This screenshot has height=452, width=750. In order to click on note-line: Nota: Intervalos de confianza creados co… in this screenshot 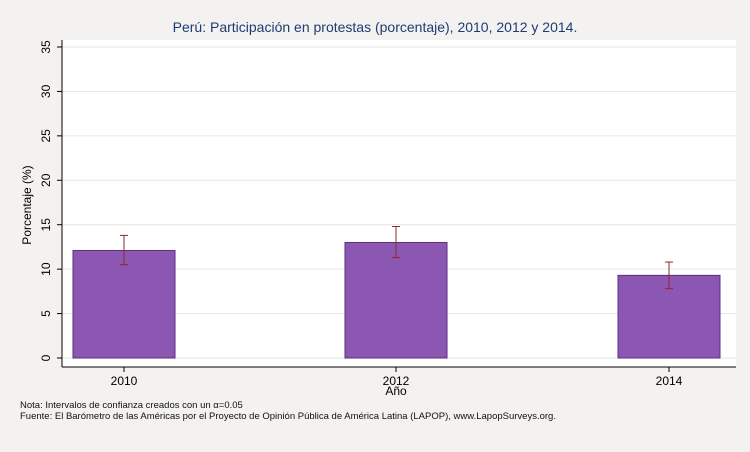, I will do `click(131, 405)`.